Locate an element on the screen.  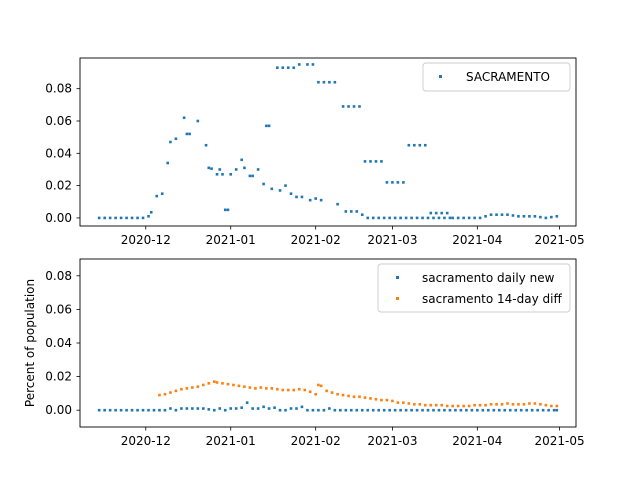
y-tick-label: 0.04 is located at coordinates (58, 343).